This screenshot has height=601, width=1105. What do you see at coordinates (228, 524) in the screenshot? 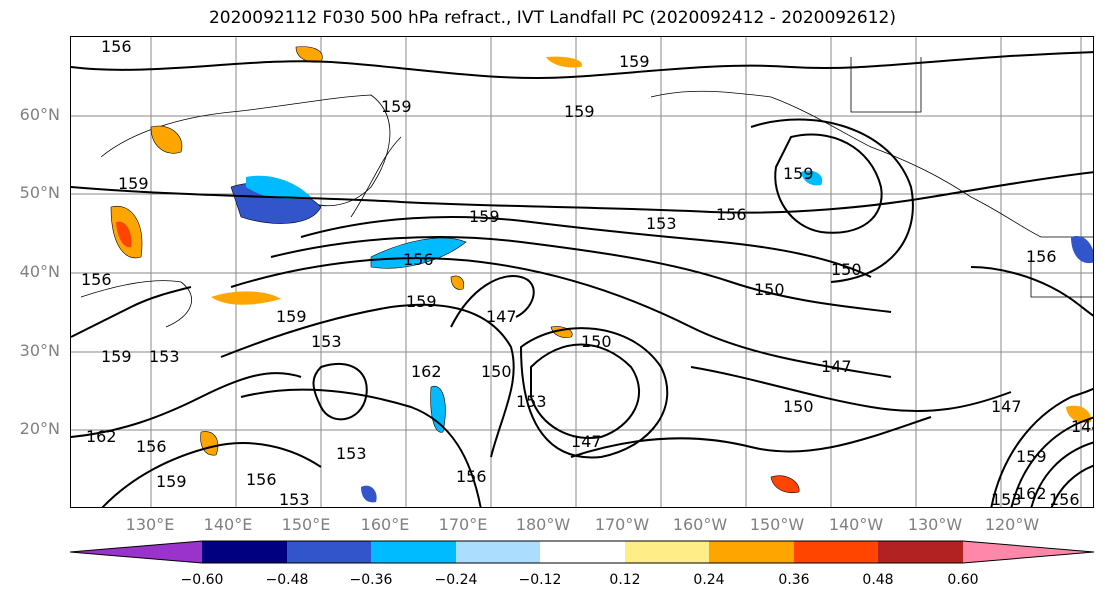
I see `lon-label: 140°E` at bounding box center [228, 524].